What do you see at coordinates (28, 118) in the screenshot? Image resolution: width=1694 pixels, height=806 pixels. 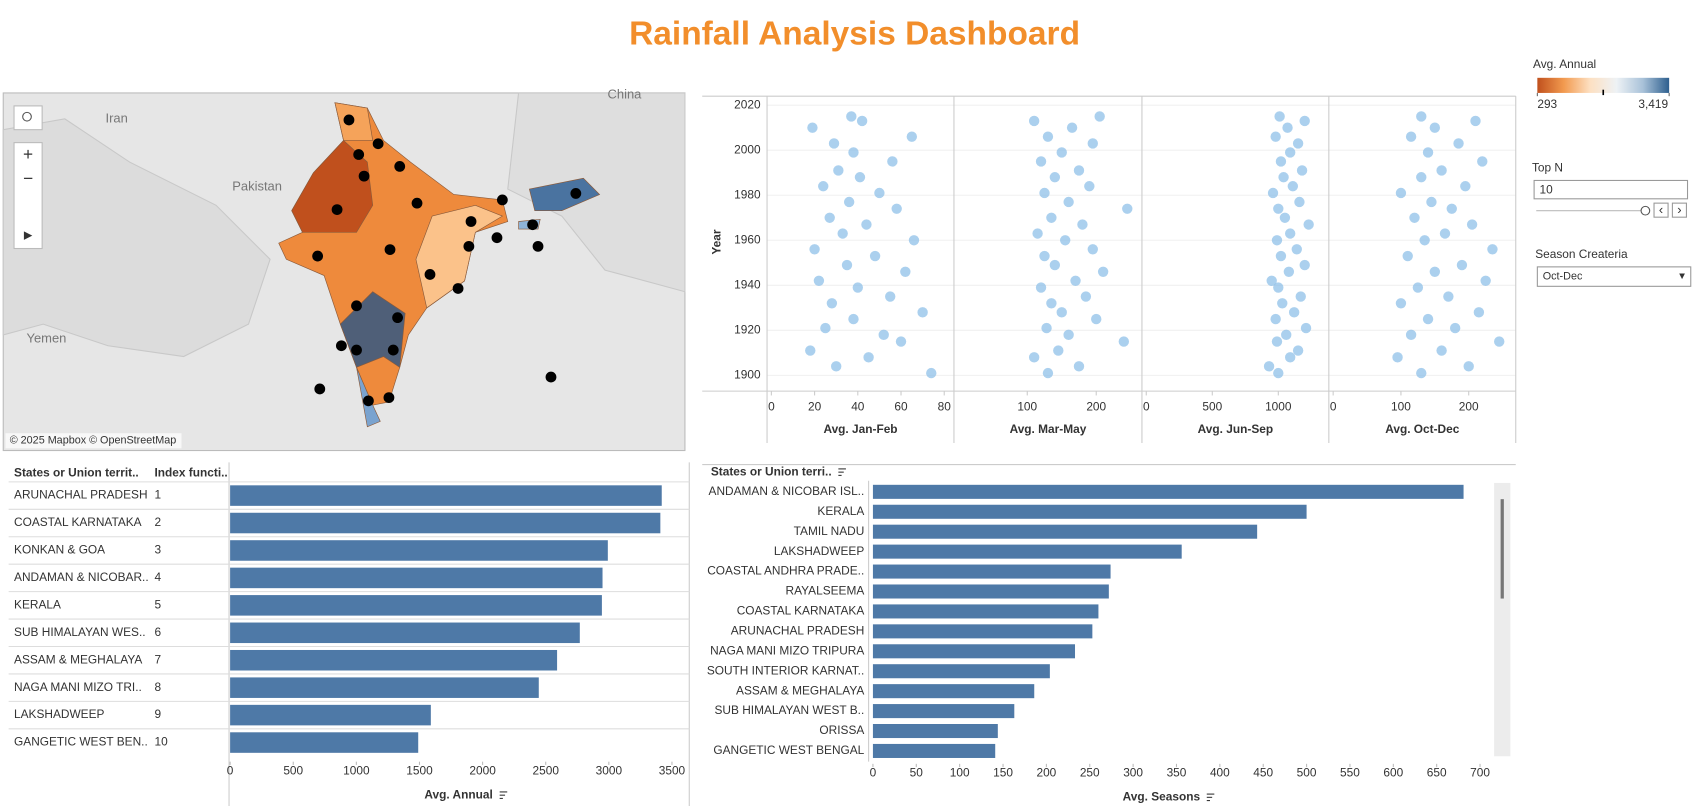 I see `search-button` at bounding box center [28, 118].